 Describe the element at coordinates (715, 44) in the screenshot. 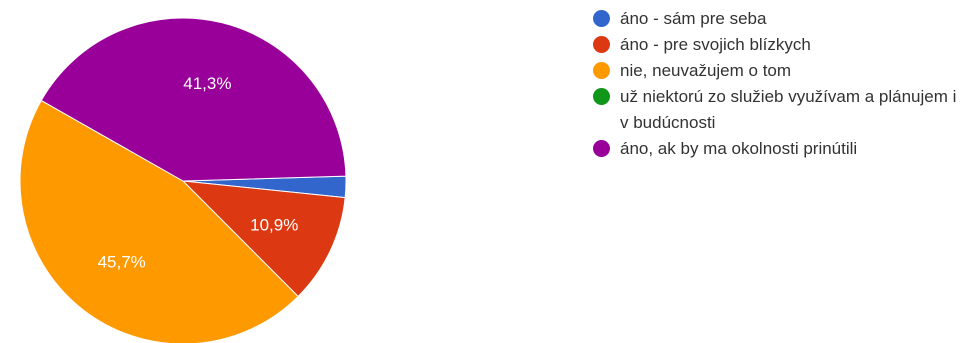

I see `legend-label-1: áno - pre svojich blízkych` at that location.